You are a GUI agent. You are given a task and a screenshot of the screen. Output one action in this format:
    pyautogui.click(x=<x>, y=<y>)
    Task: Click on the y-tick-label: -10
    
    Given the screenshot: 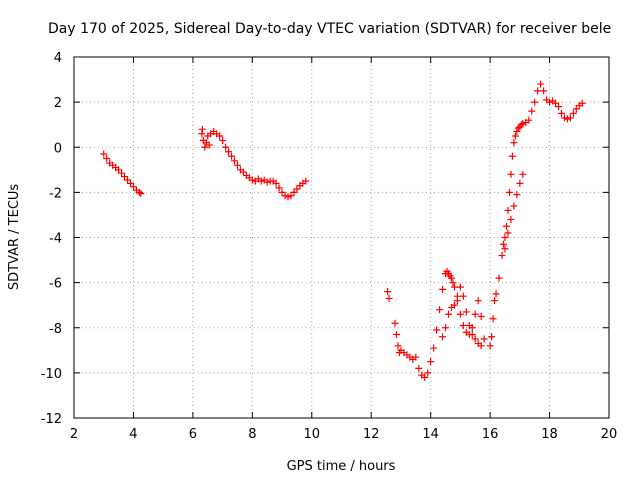 What is the action you would take?
    pyautogui.click(x=51, y=374)
    